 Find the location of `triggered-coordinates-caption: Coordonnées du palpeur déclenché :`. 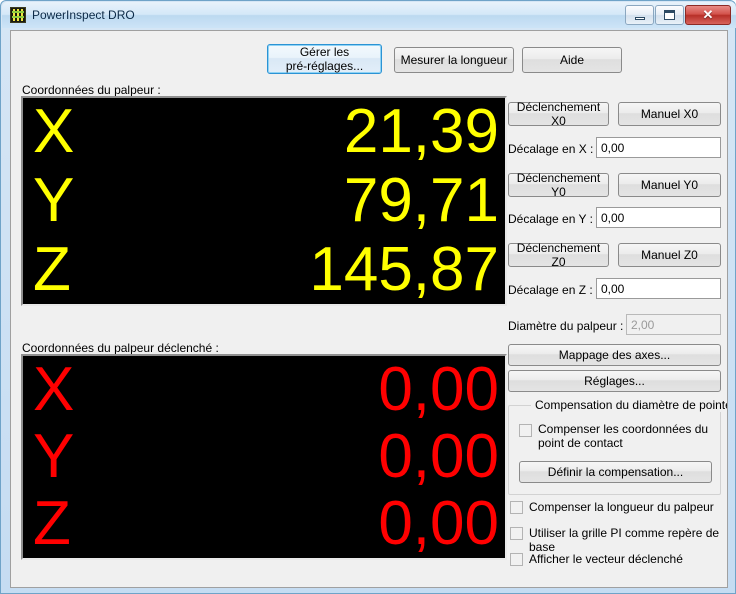

triggered-coordinates-caption: Coordonnées du palpeur déclenché : is located at coordinates (120, 348).